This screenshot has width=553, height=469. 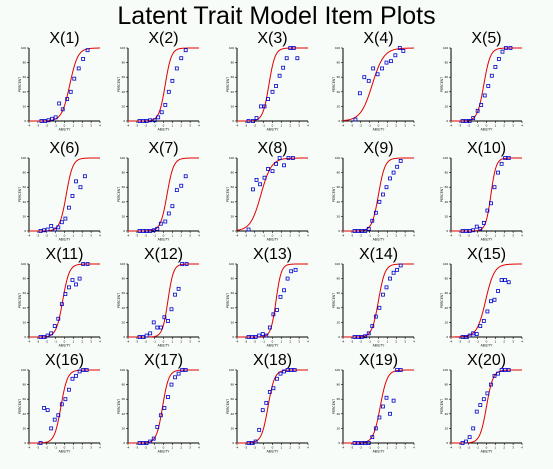 What do you see at coordinates (124, 63) in the screenshot?
I see `y-tick-label: 80` at bounding box center [124, 63].